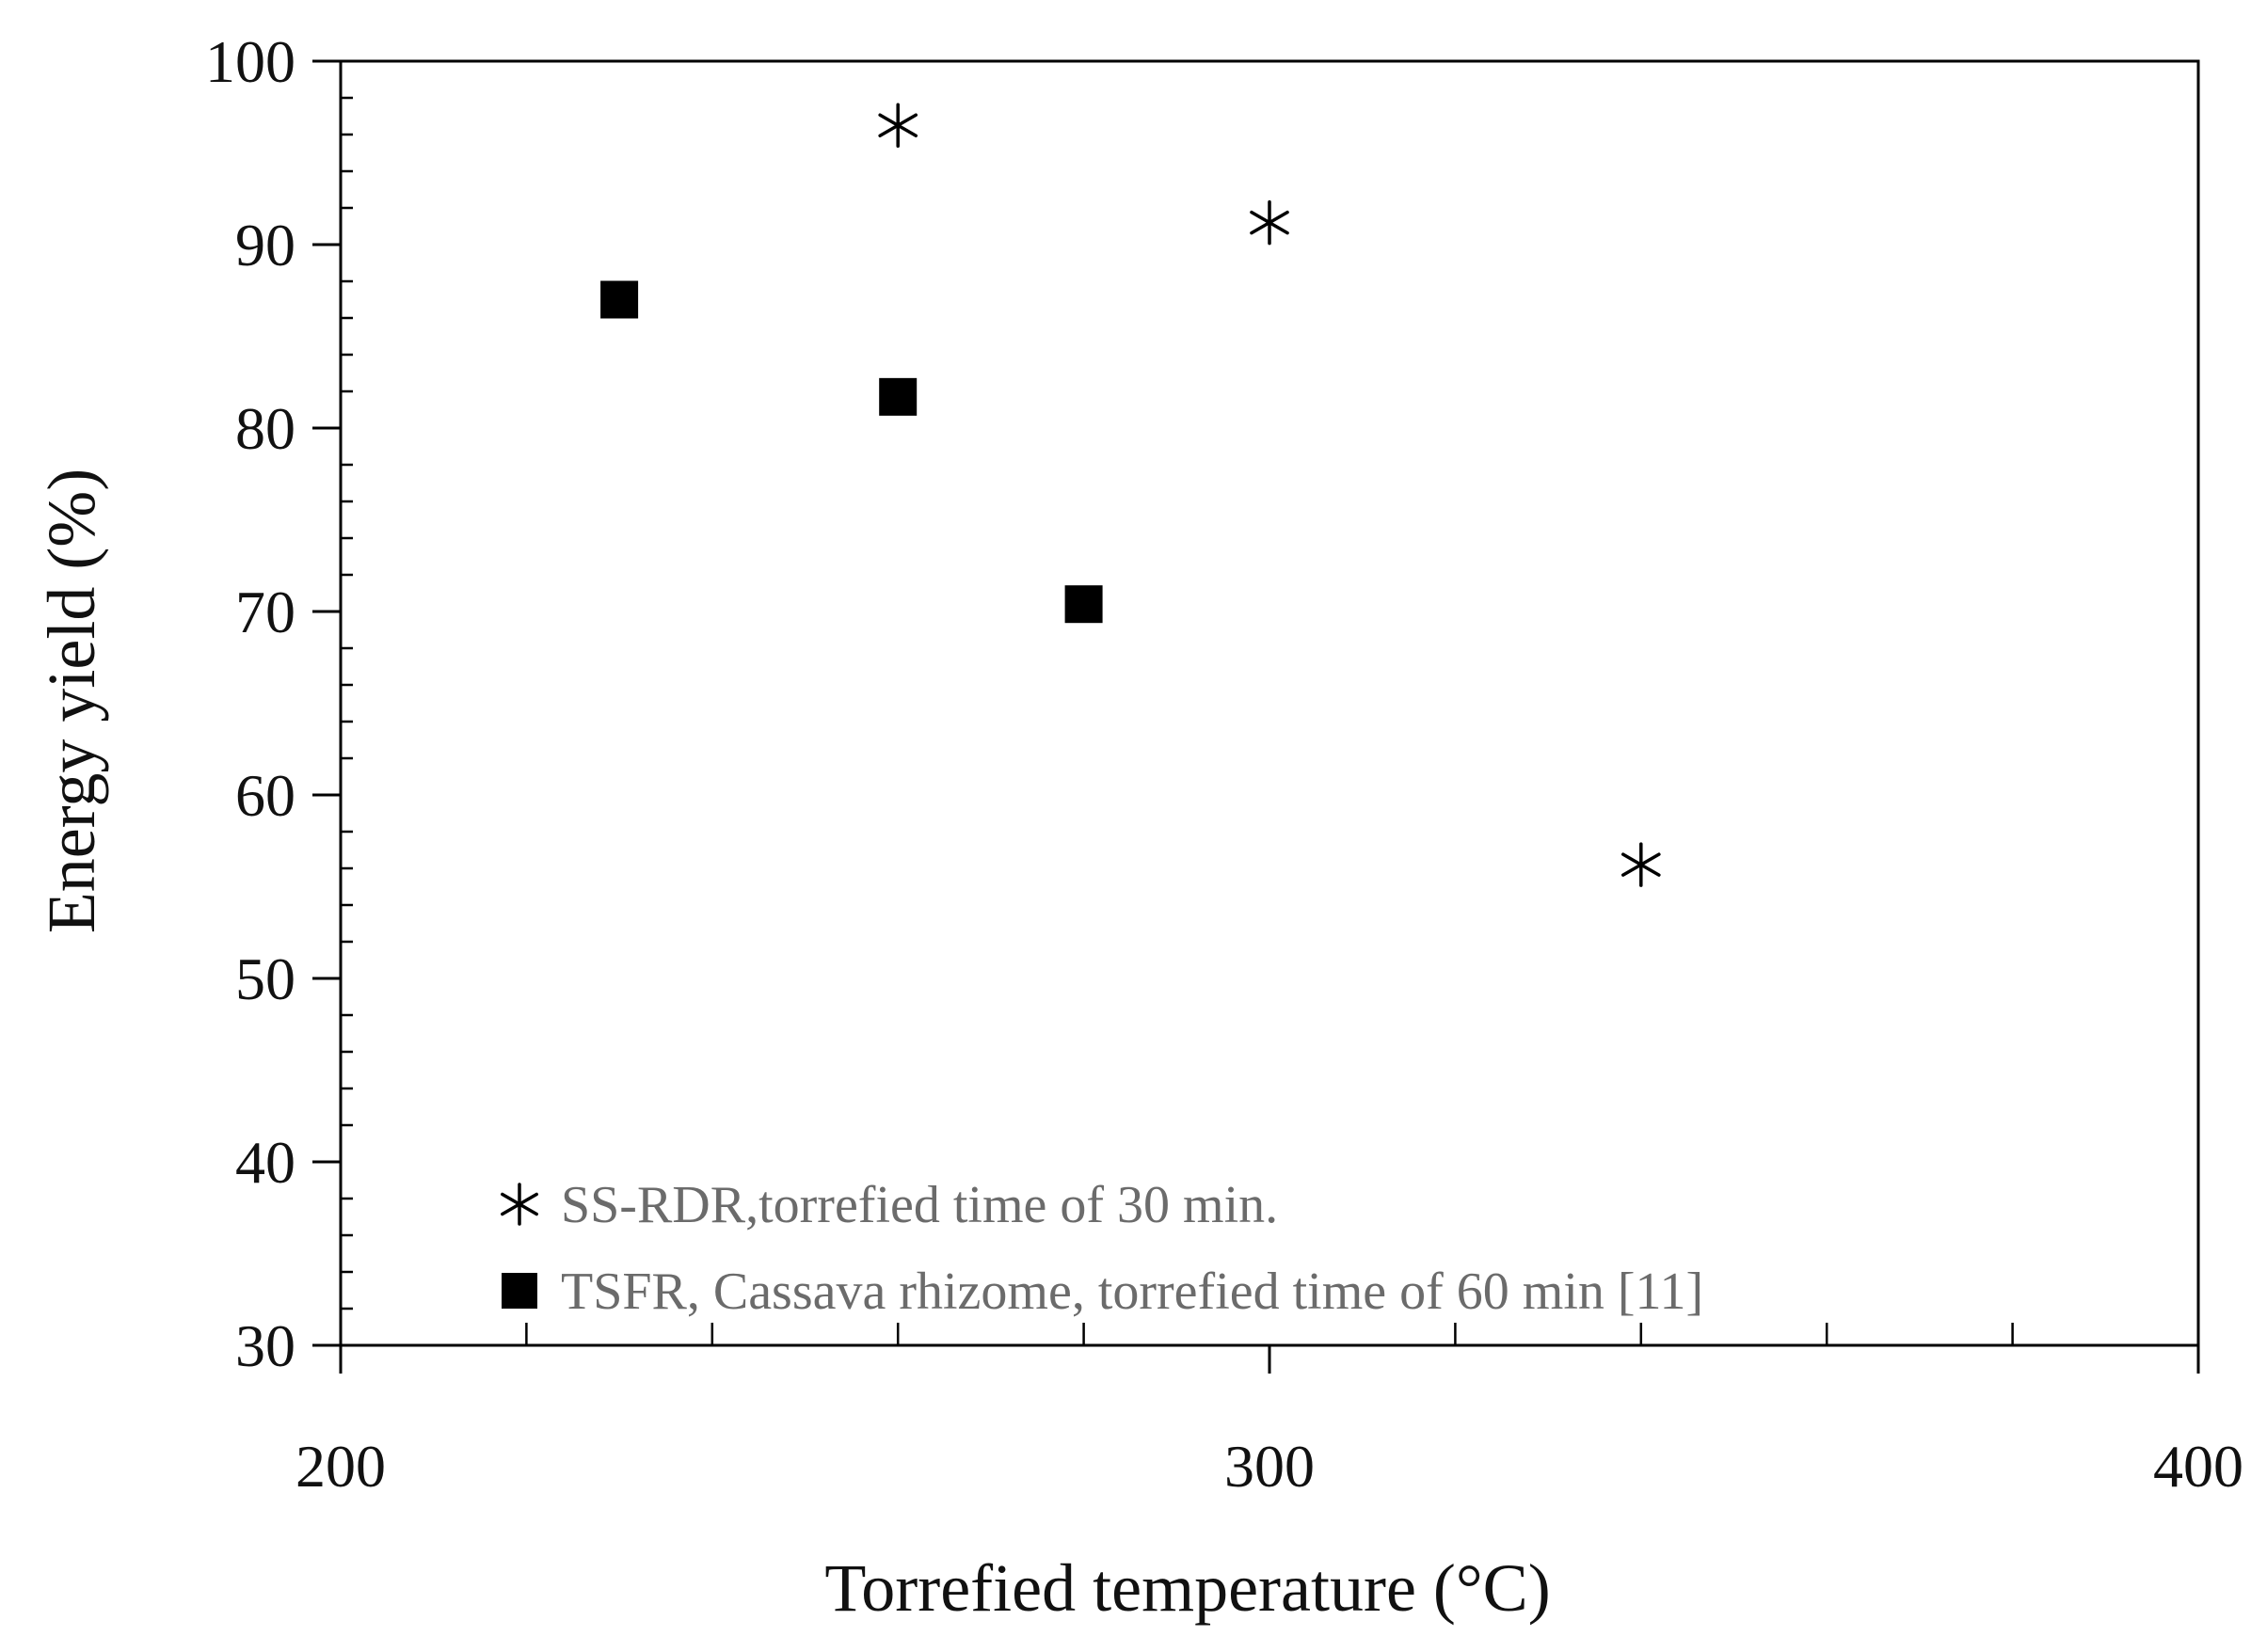  Describe the element at coordinates (265, 245) in the screenshot. I see `y-tick-label: 90` at that location.